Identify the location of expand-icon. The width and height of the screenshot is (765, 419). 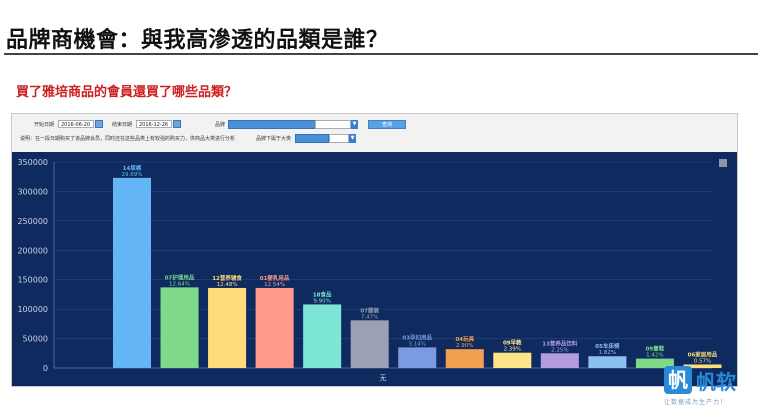
(723, 163).